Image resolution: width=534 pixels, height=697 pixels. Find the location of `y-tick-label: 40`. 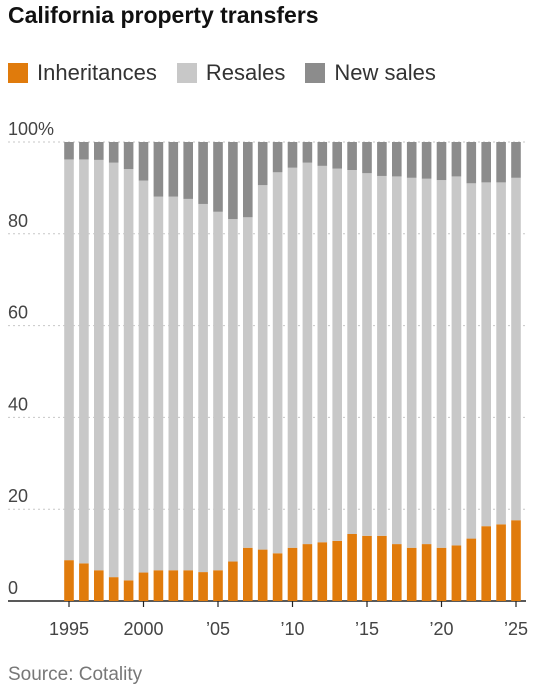

y-tick-label: 40 is located at coordinates (18, 404).